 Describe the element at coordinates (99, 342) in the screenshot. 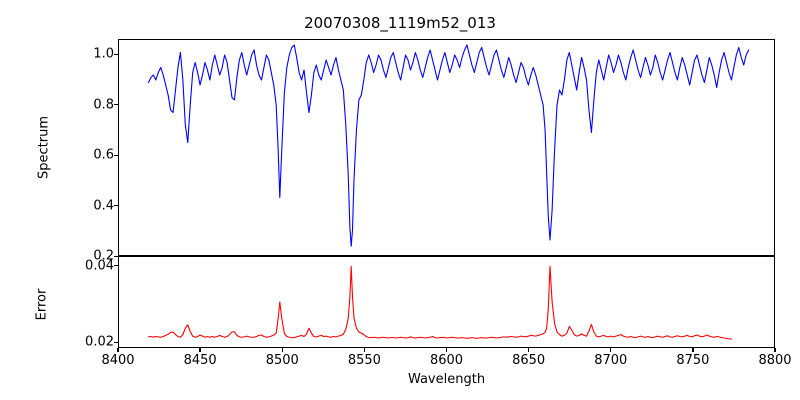

I see `y-tick-label: 0.02` at that location.